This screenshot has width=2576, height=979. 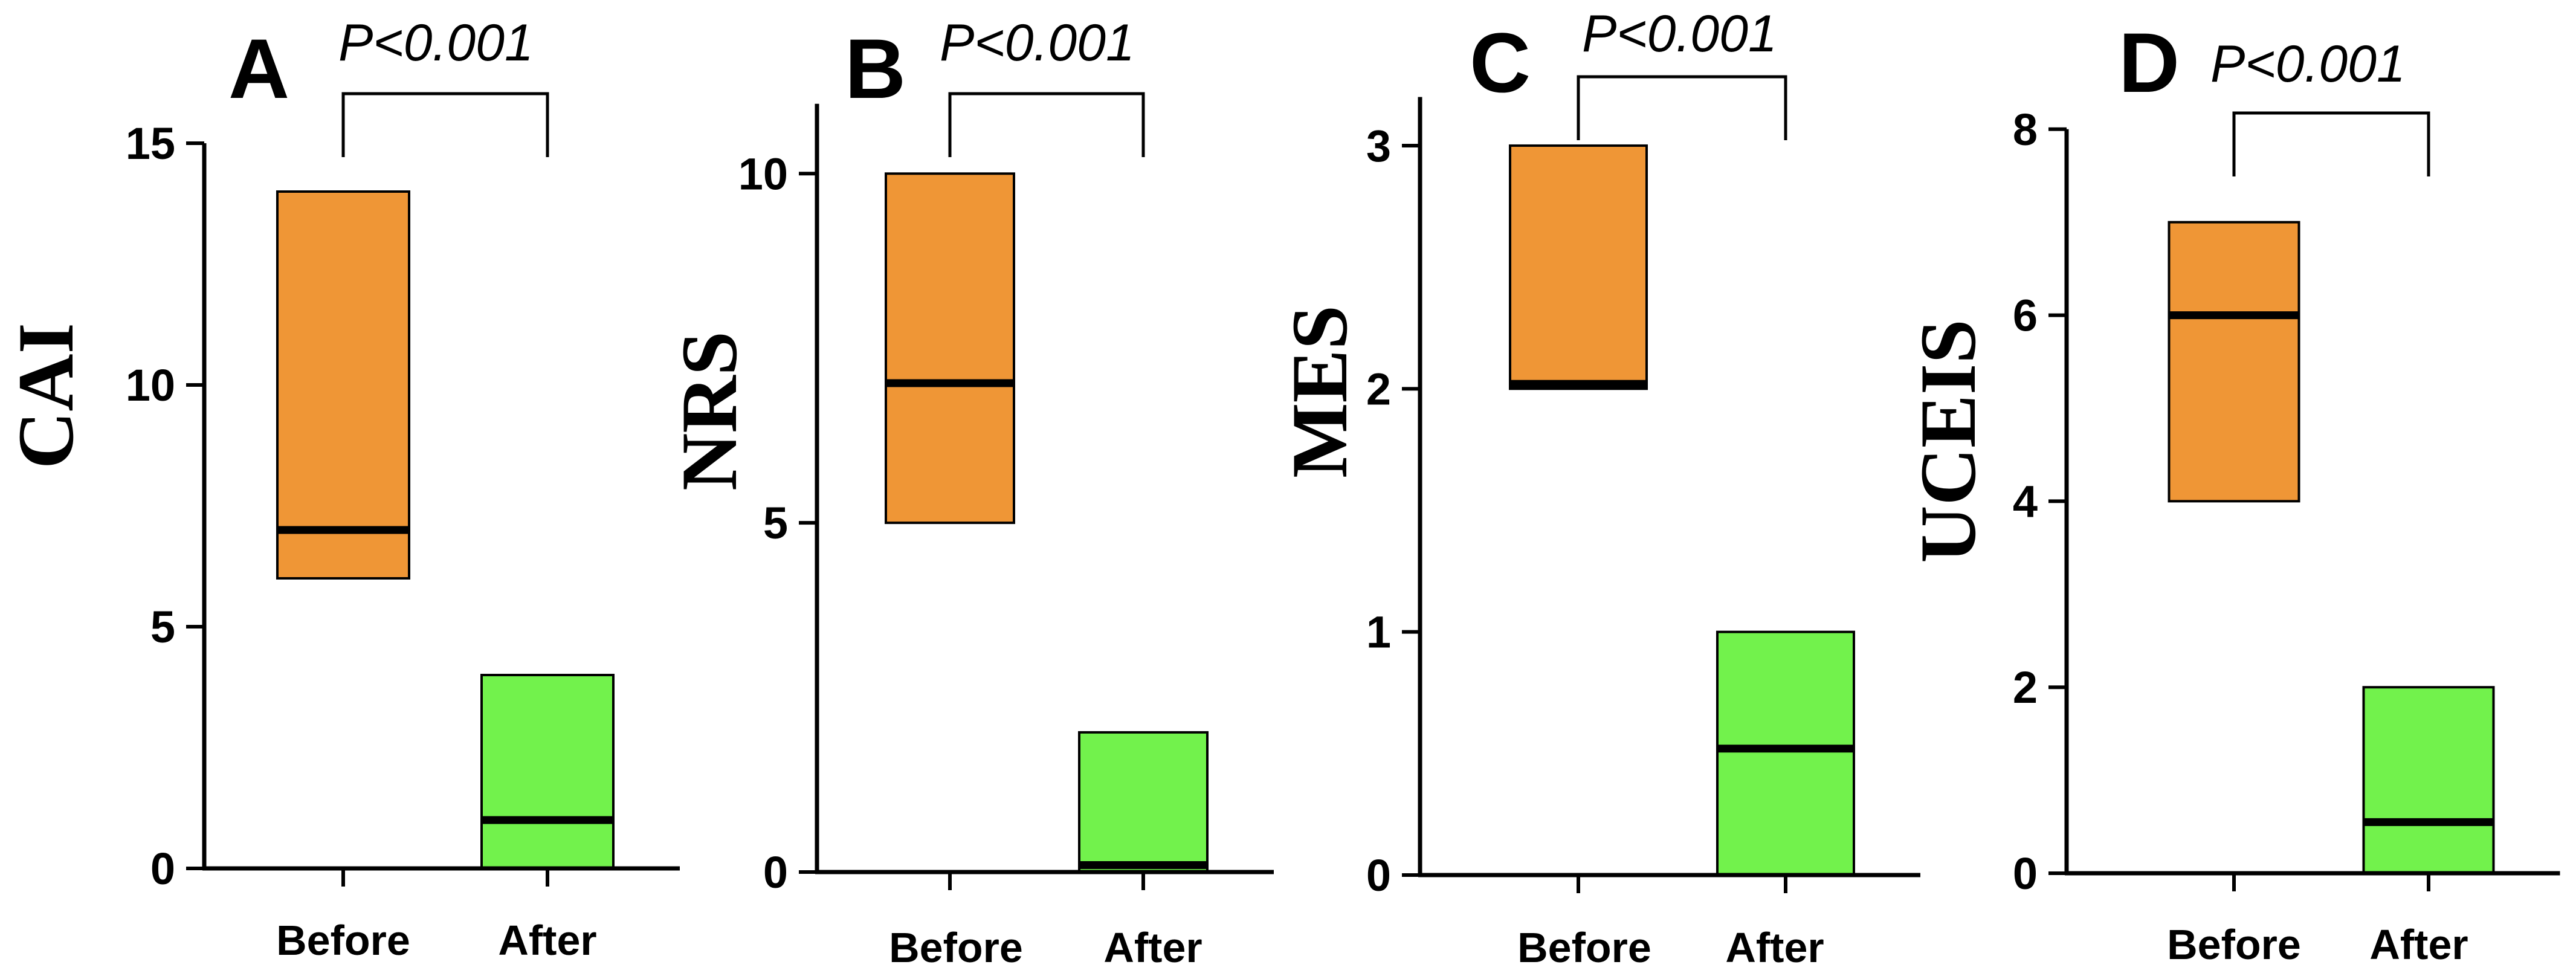 I want to click on panel-letter: C, so click(x=1500, y=62).